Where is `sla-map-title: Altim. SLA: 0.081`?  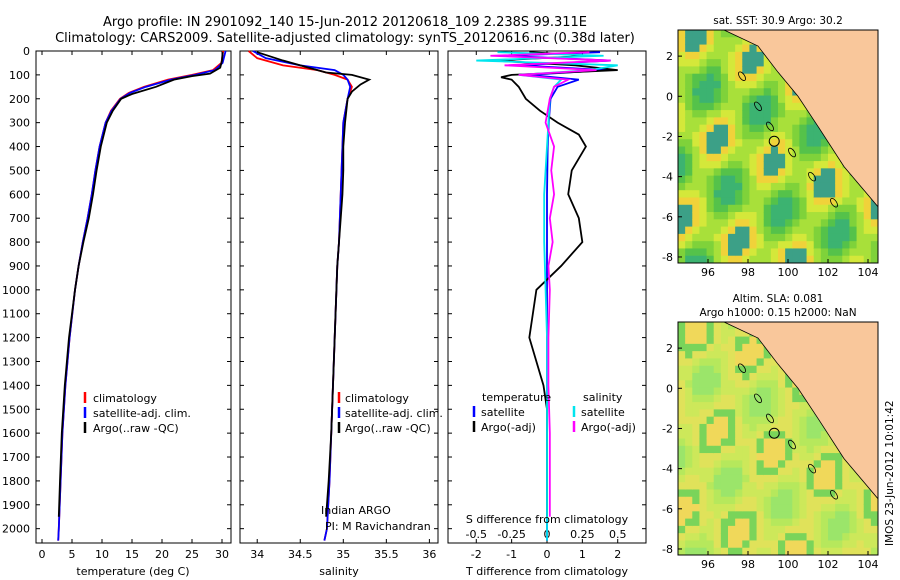 sla-map-title: Altim. SLA: 0.081 is located at coordinates (778, 299).